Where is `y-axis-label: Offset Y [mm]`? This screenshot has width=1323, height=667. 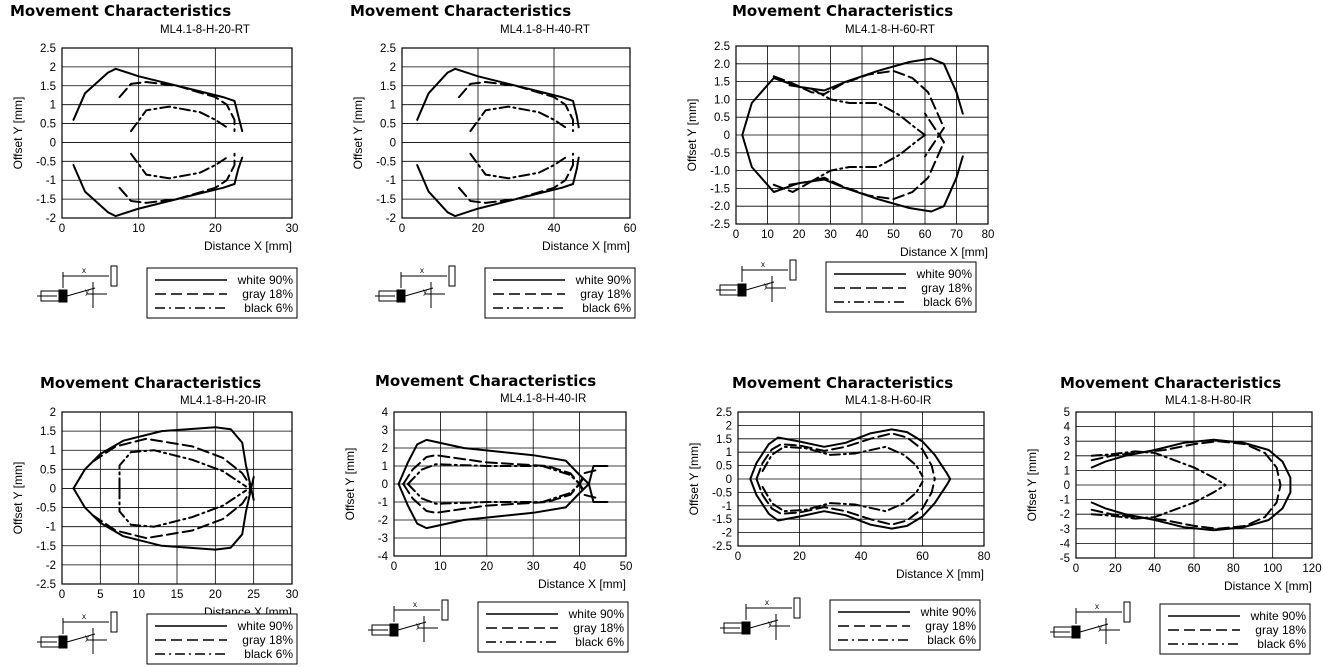
y-axis-label: Offset Y [mm] is located at coordinates (350, 484).